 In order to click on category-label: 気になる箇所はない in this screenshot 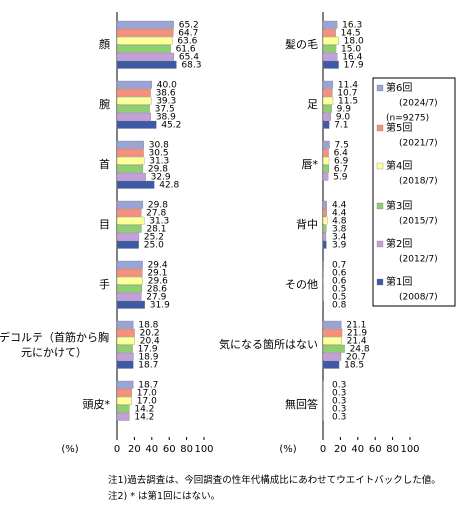, I will do `click(268, 344)`.